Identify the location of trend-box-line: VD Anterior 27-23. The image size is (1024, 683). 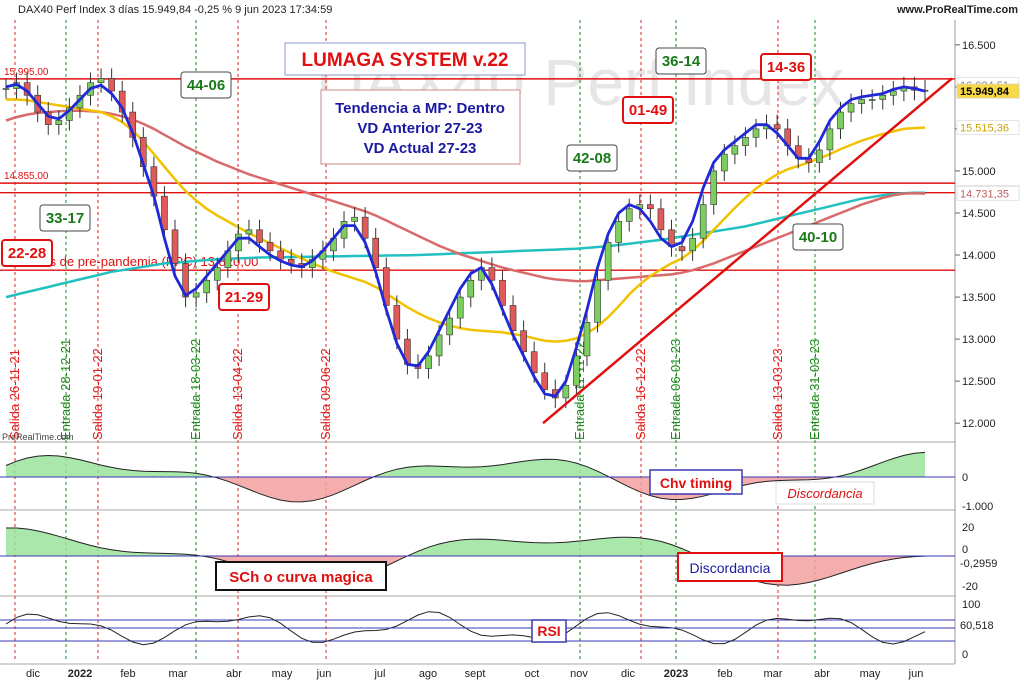
(419, 128).